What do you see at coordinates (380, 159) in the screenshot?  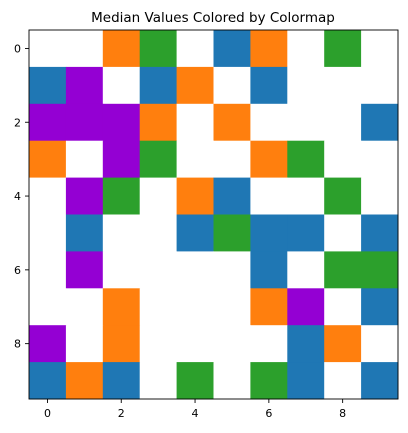 I see `heatmap-cell-r3-c9` at bounding box center [380, 159].